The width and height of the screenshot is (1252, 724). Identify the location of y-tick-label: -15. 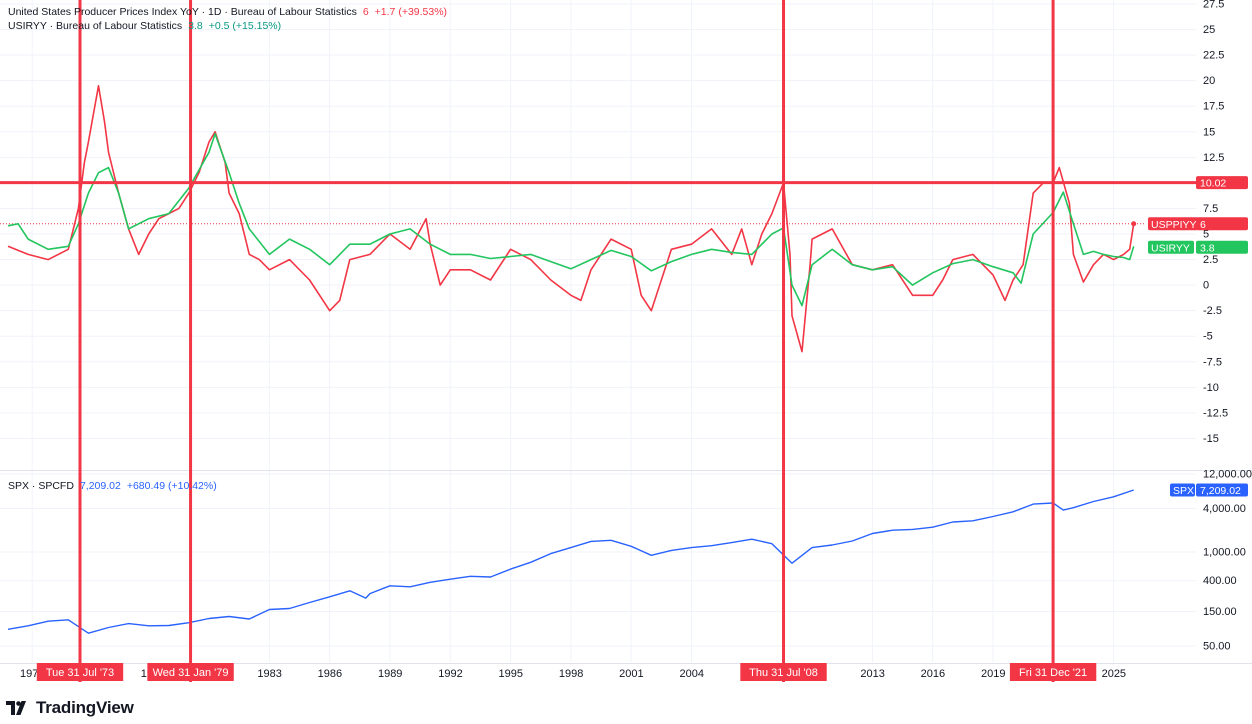
(1211, 439).